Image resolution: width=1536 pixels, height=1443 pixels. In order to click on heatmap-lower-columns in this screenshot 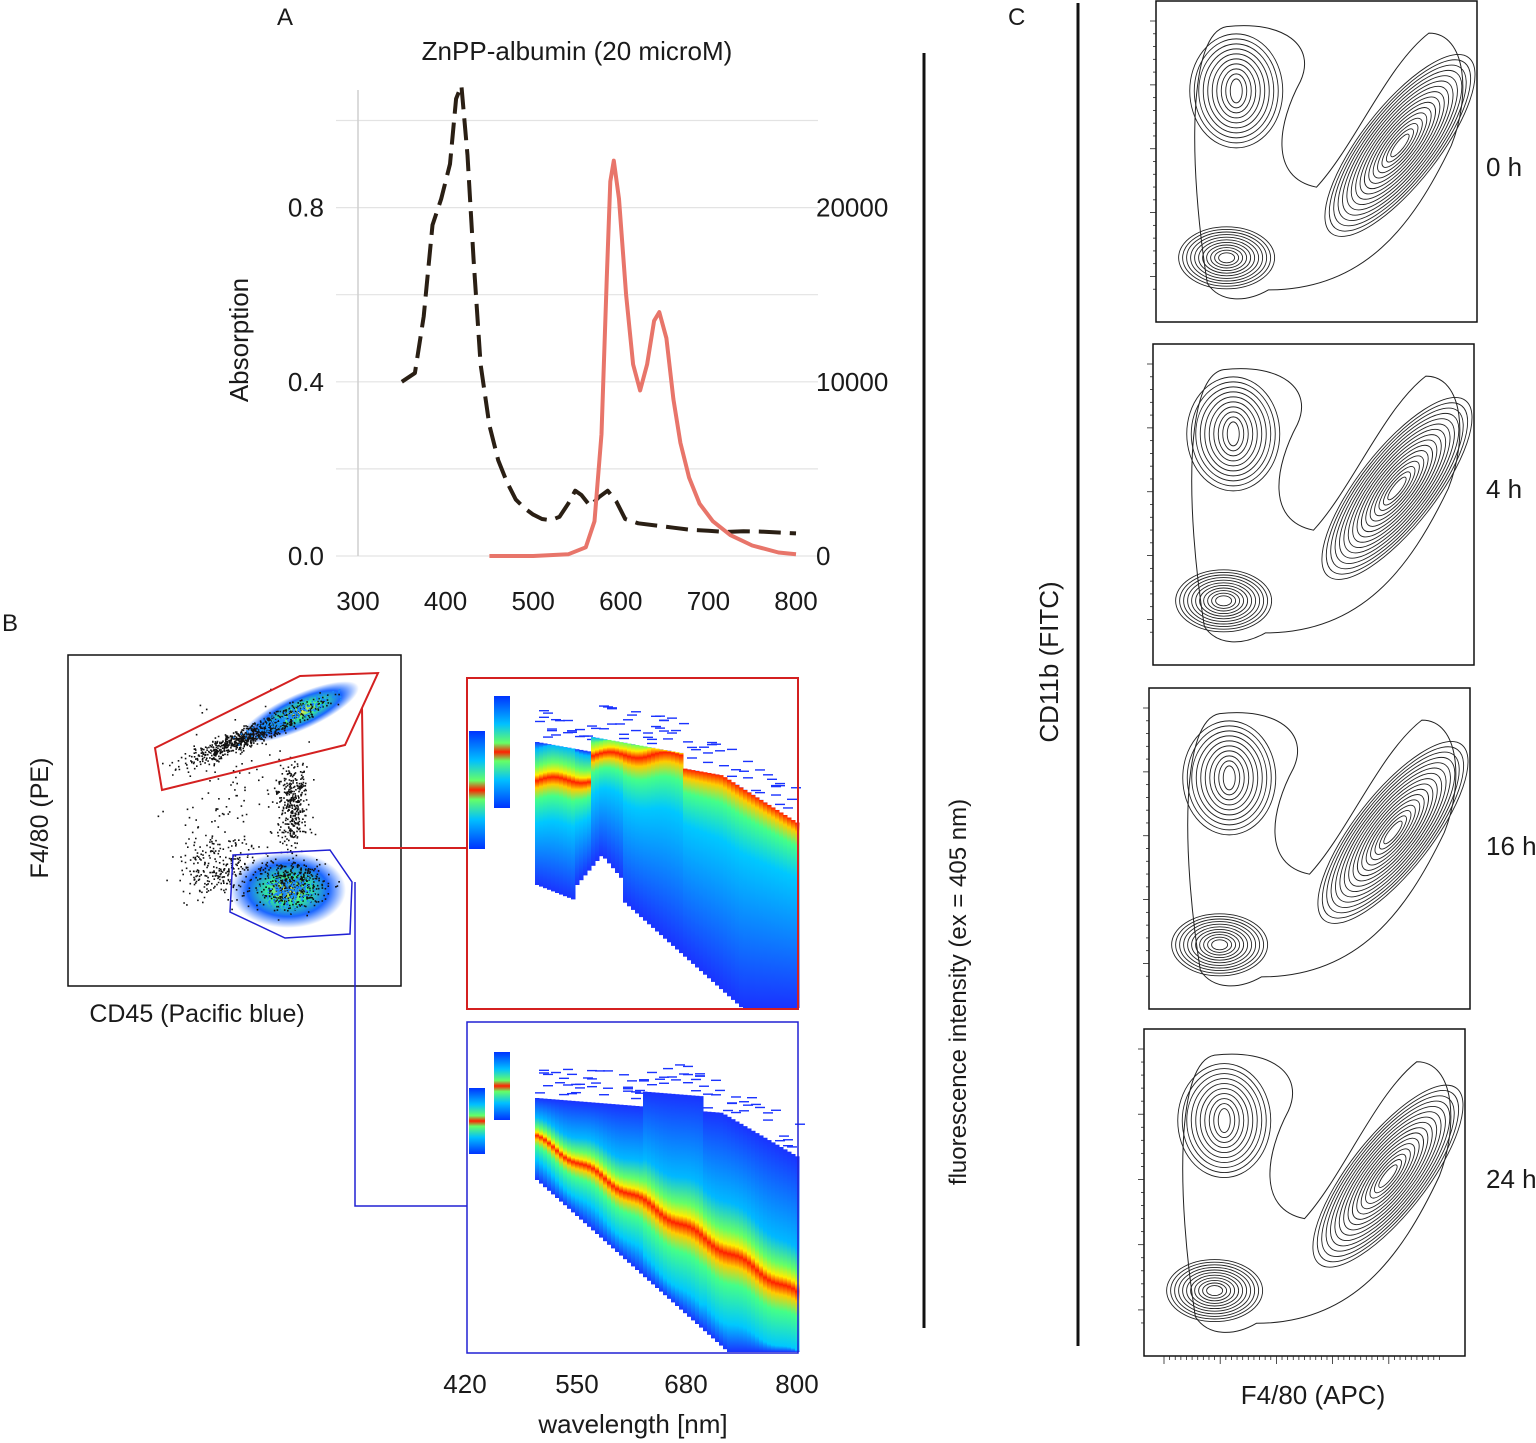, I will do `click(670, 1208)`.